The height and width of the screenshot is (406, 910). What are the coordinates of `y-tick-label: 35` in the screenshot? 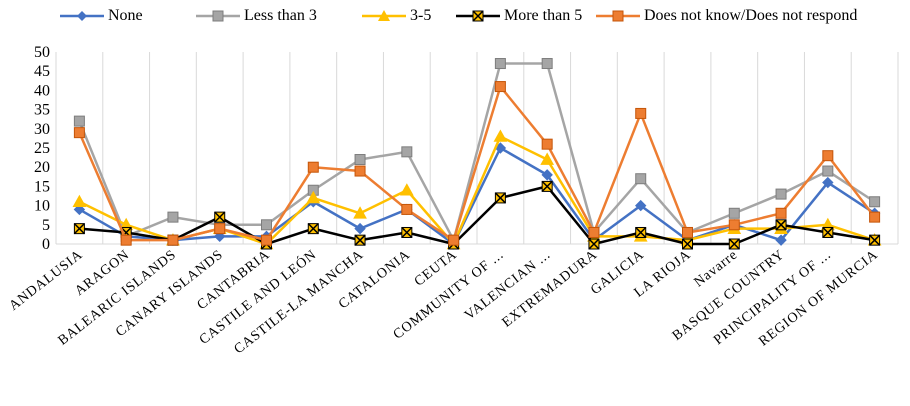 It's located at (42, 110).